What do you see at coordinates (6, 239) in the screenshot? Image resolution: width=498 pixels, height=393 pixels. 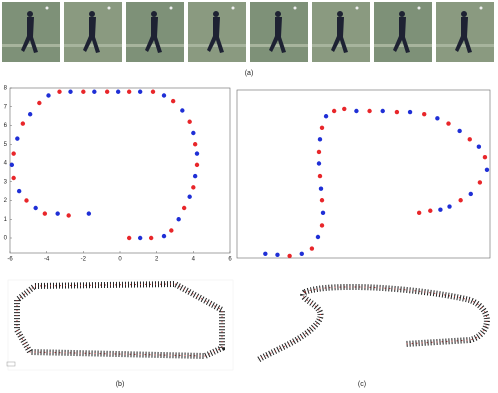 I see `y-tick-label: 0` at bounding box center [6, 239].